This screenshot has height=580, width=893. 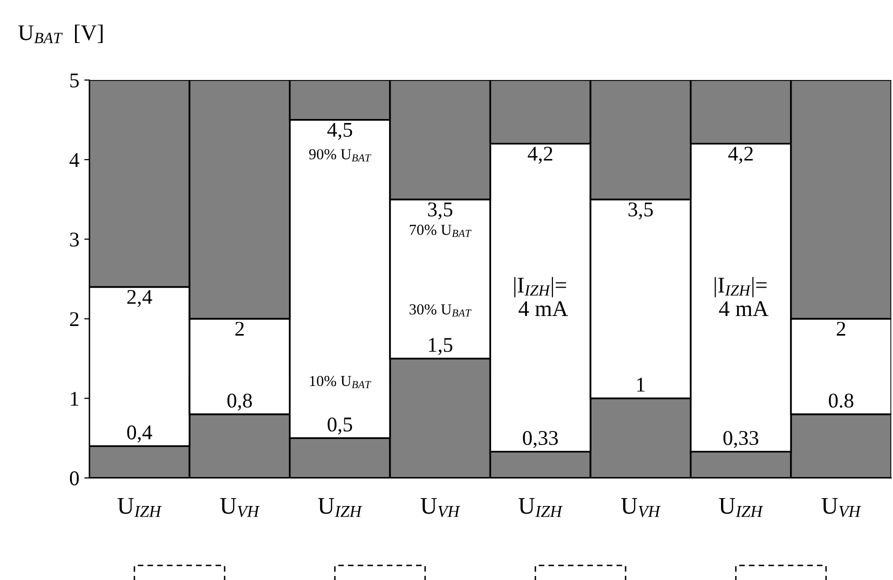 What do you see at coordinates (341, 382) in the screenshot?
I see `annotation: 10% U$_{BAT}$` at bounding box center [341, 382].